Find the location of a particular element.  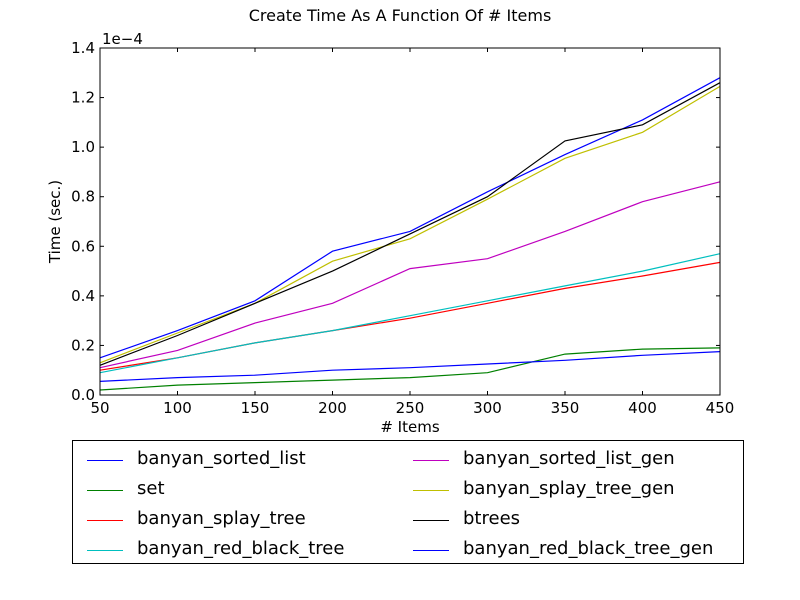

y-tick-label-2: 0.4 is located at coordinates (83, 296).